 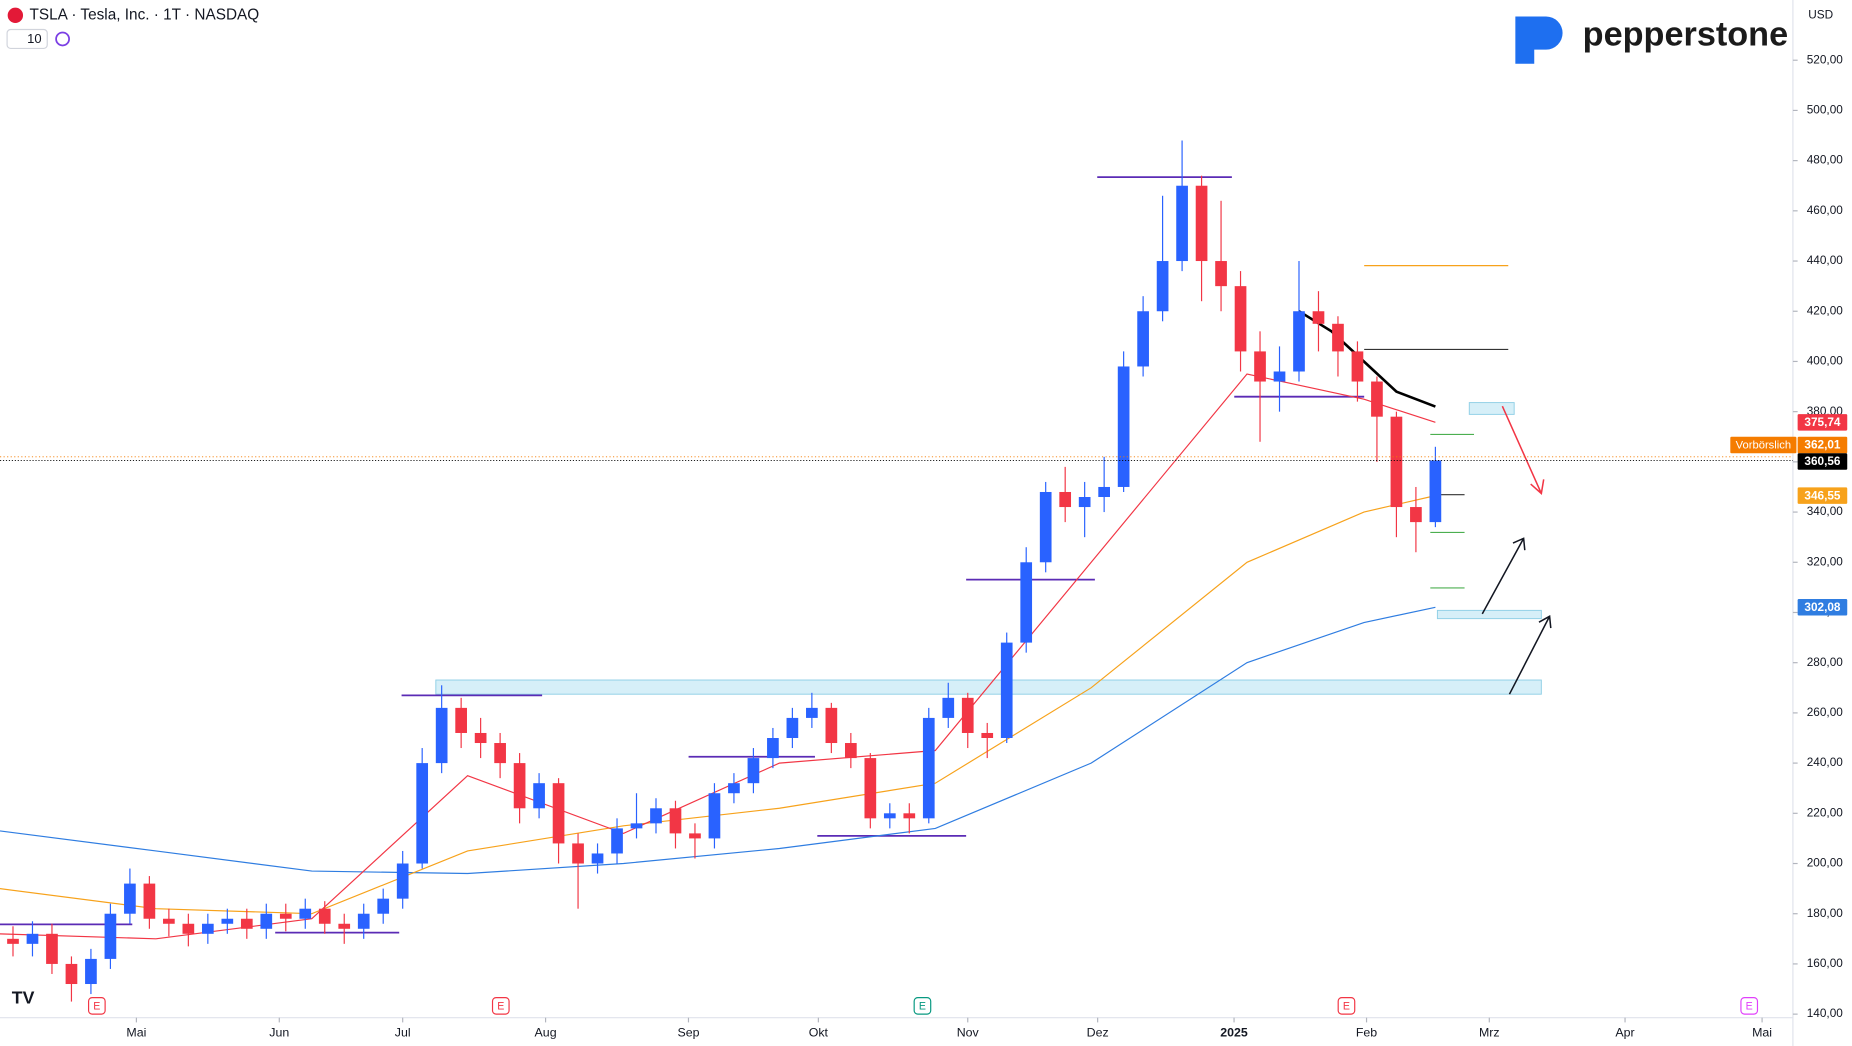 I want to click on y-tick-label: 460,00, so click(x=1825, y=210).